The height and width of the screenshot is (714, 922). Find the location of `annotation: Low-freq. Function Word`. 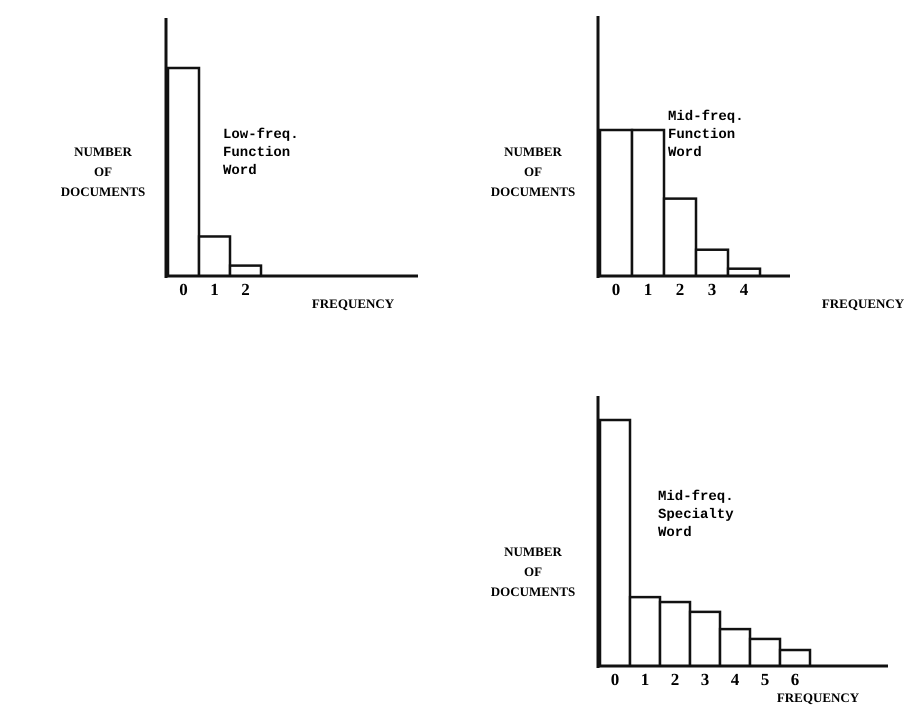

annotation: Low-freq. Function Word is located at coordinates (261, 153).